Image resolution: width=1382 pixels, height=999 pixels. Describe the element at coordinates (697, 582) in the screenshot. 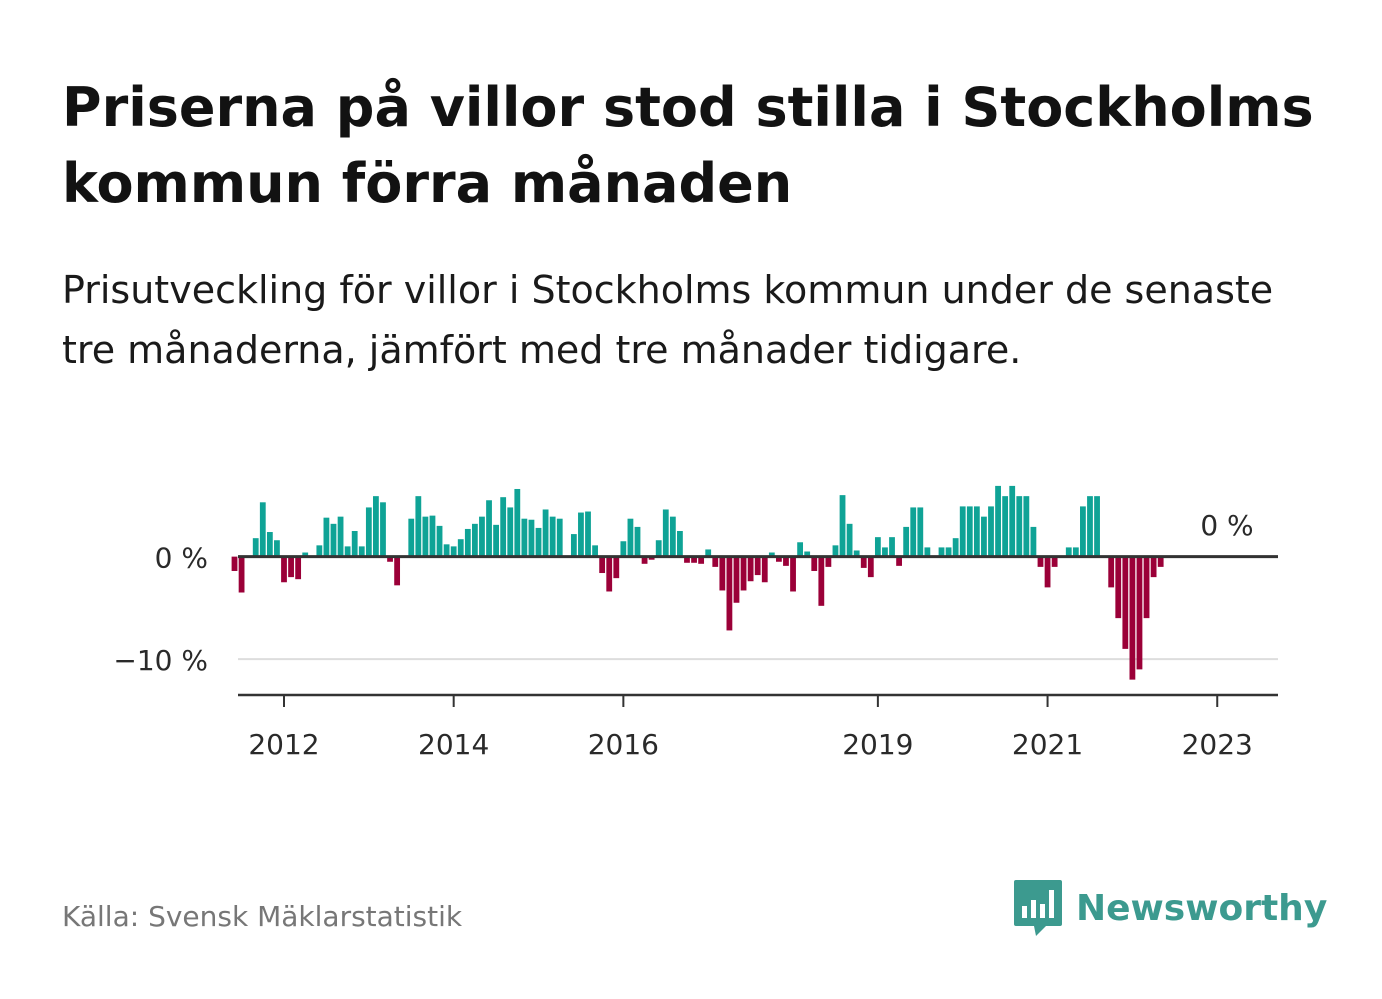

I see `bar-series` at that location.